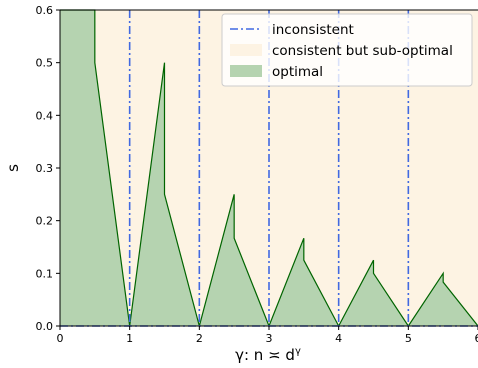 The image size is (478, 368). I want to click on x-axis-label: γ: n ≍ dγ, so click(268, 355).